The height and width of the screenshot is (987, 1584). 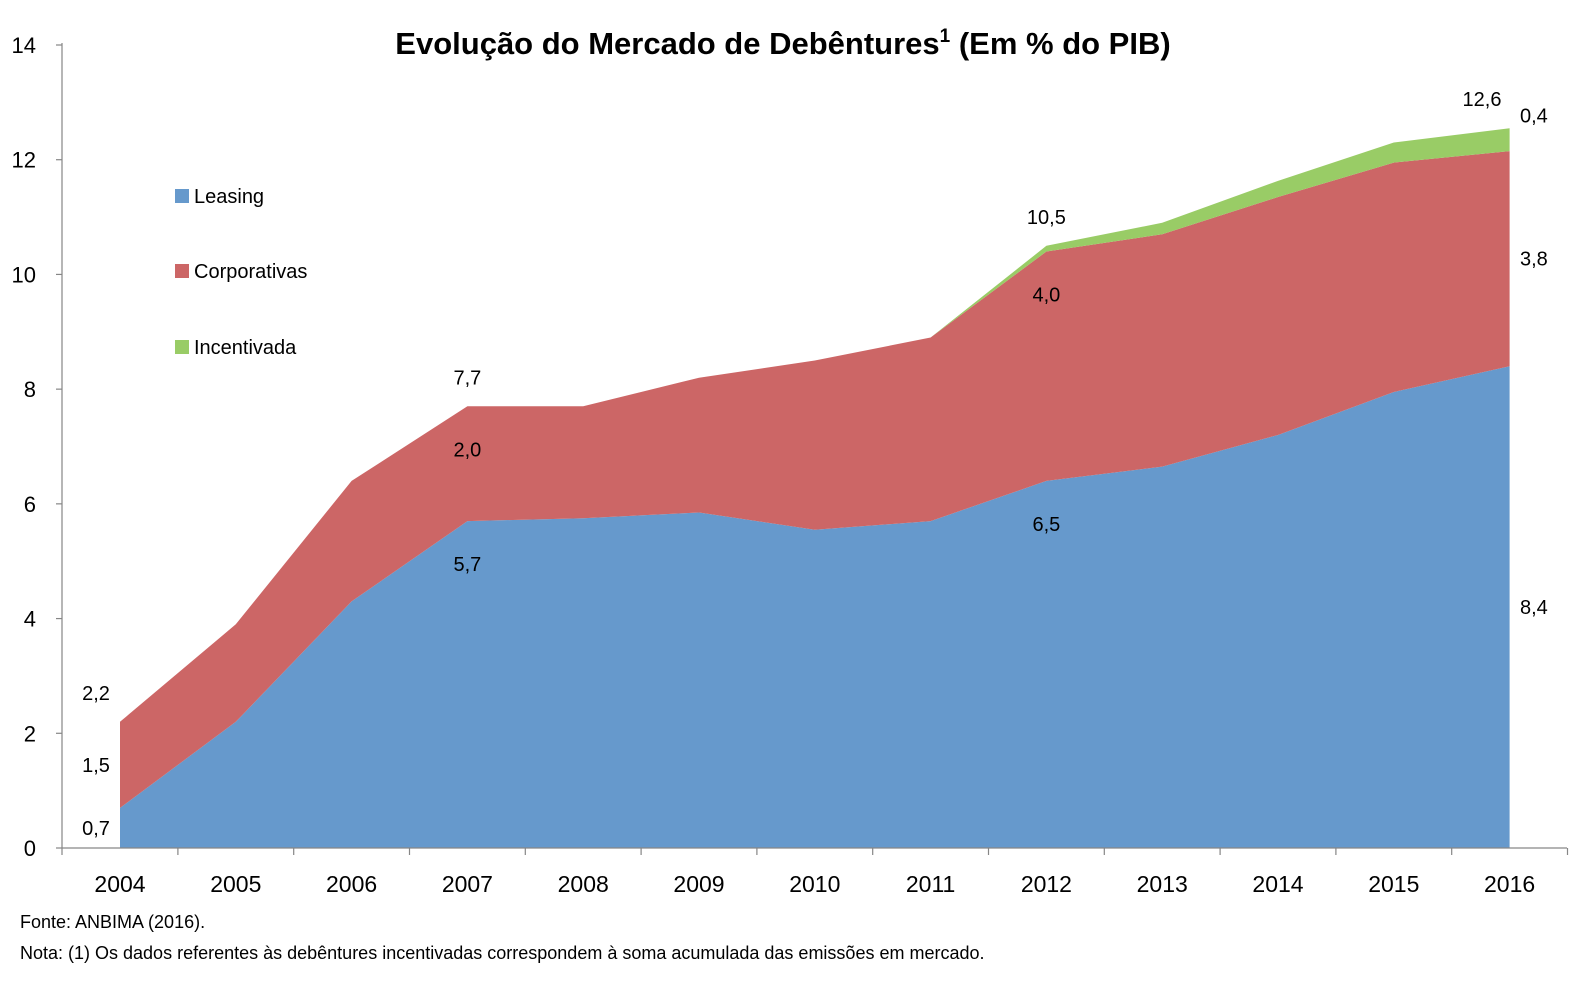 I want to click on legend-label-corporativas: Corporativas, so click(x=250, y=272).